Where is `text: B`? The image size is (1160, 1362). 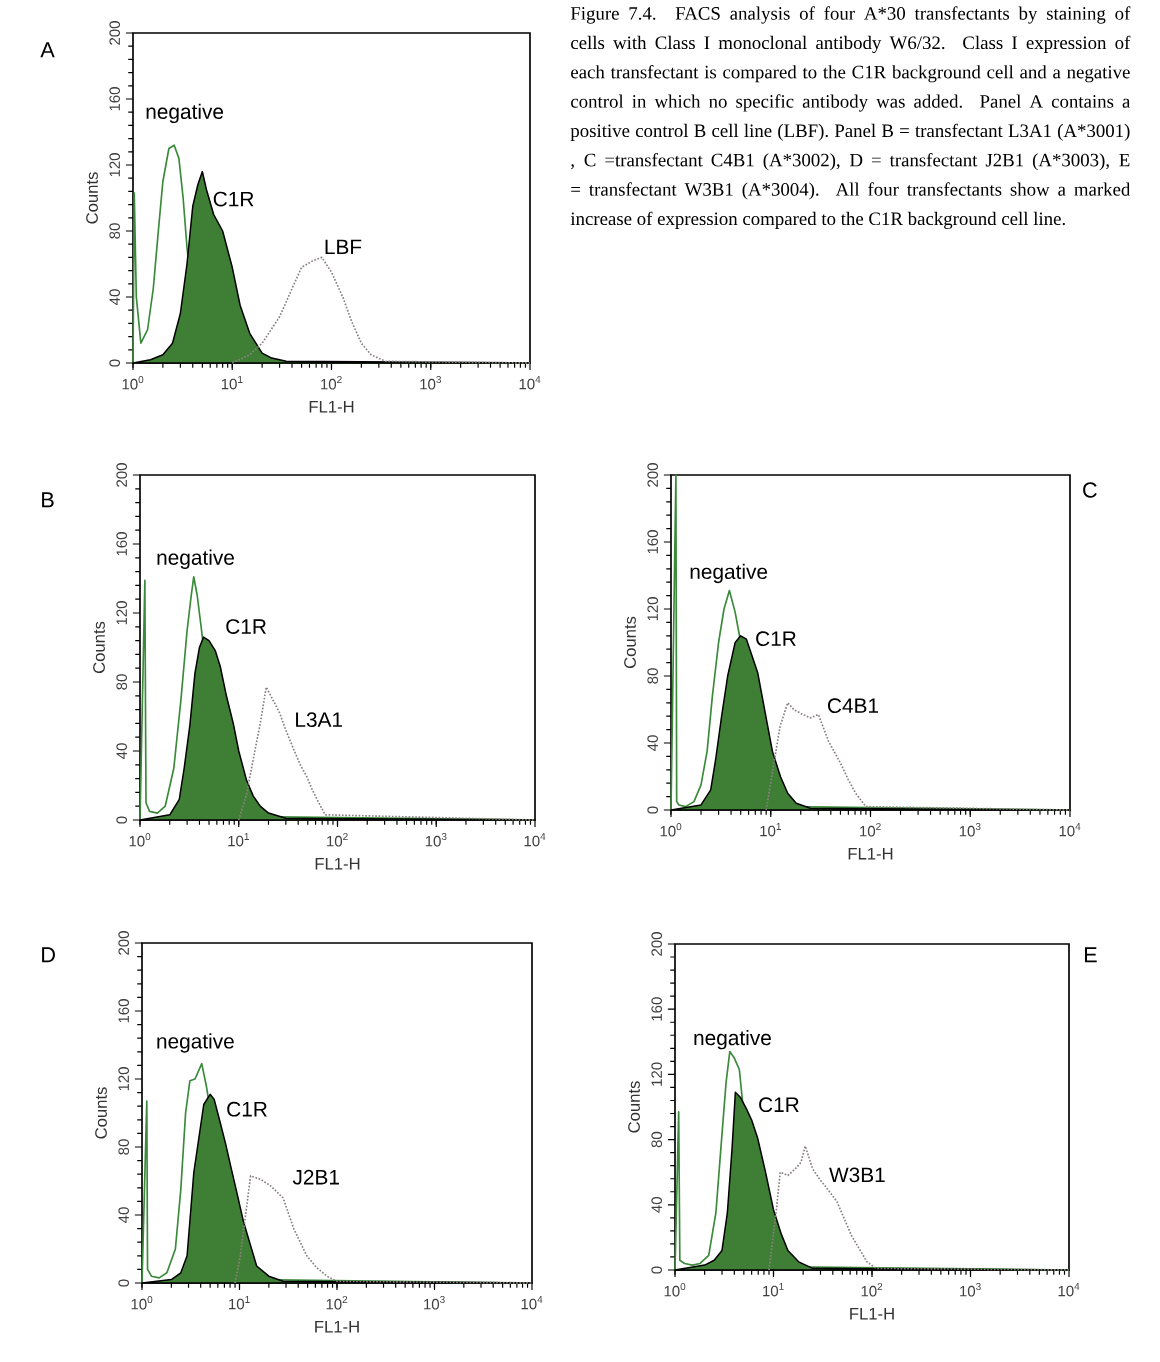 text: B is located at coordinates (48, 500).